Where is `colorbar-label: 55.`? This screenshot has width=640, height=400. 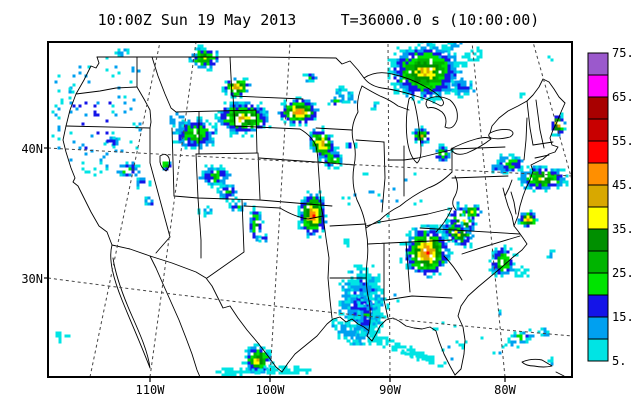 colorbar-label: 55. is located at coordinates (623, 141).